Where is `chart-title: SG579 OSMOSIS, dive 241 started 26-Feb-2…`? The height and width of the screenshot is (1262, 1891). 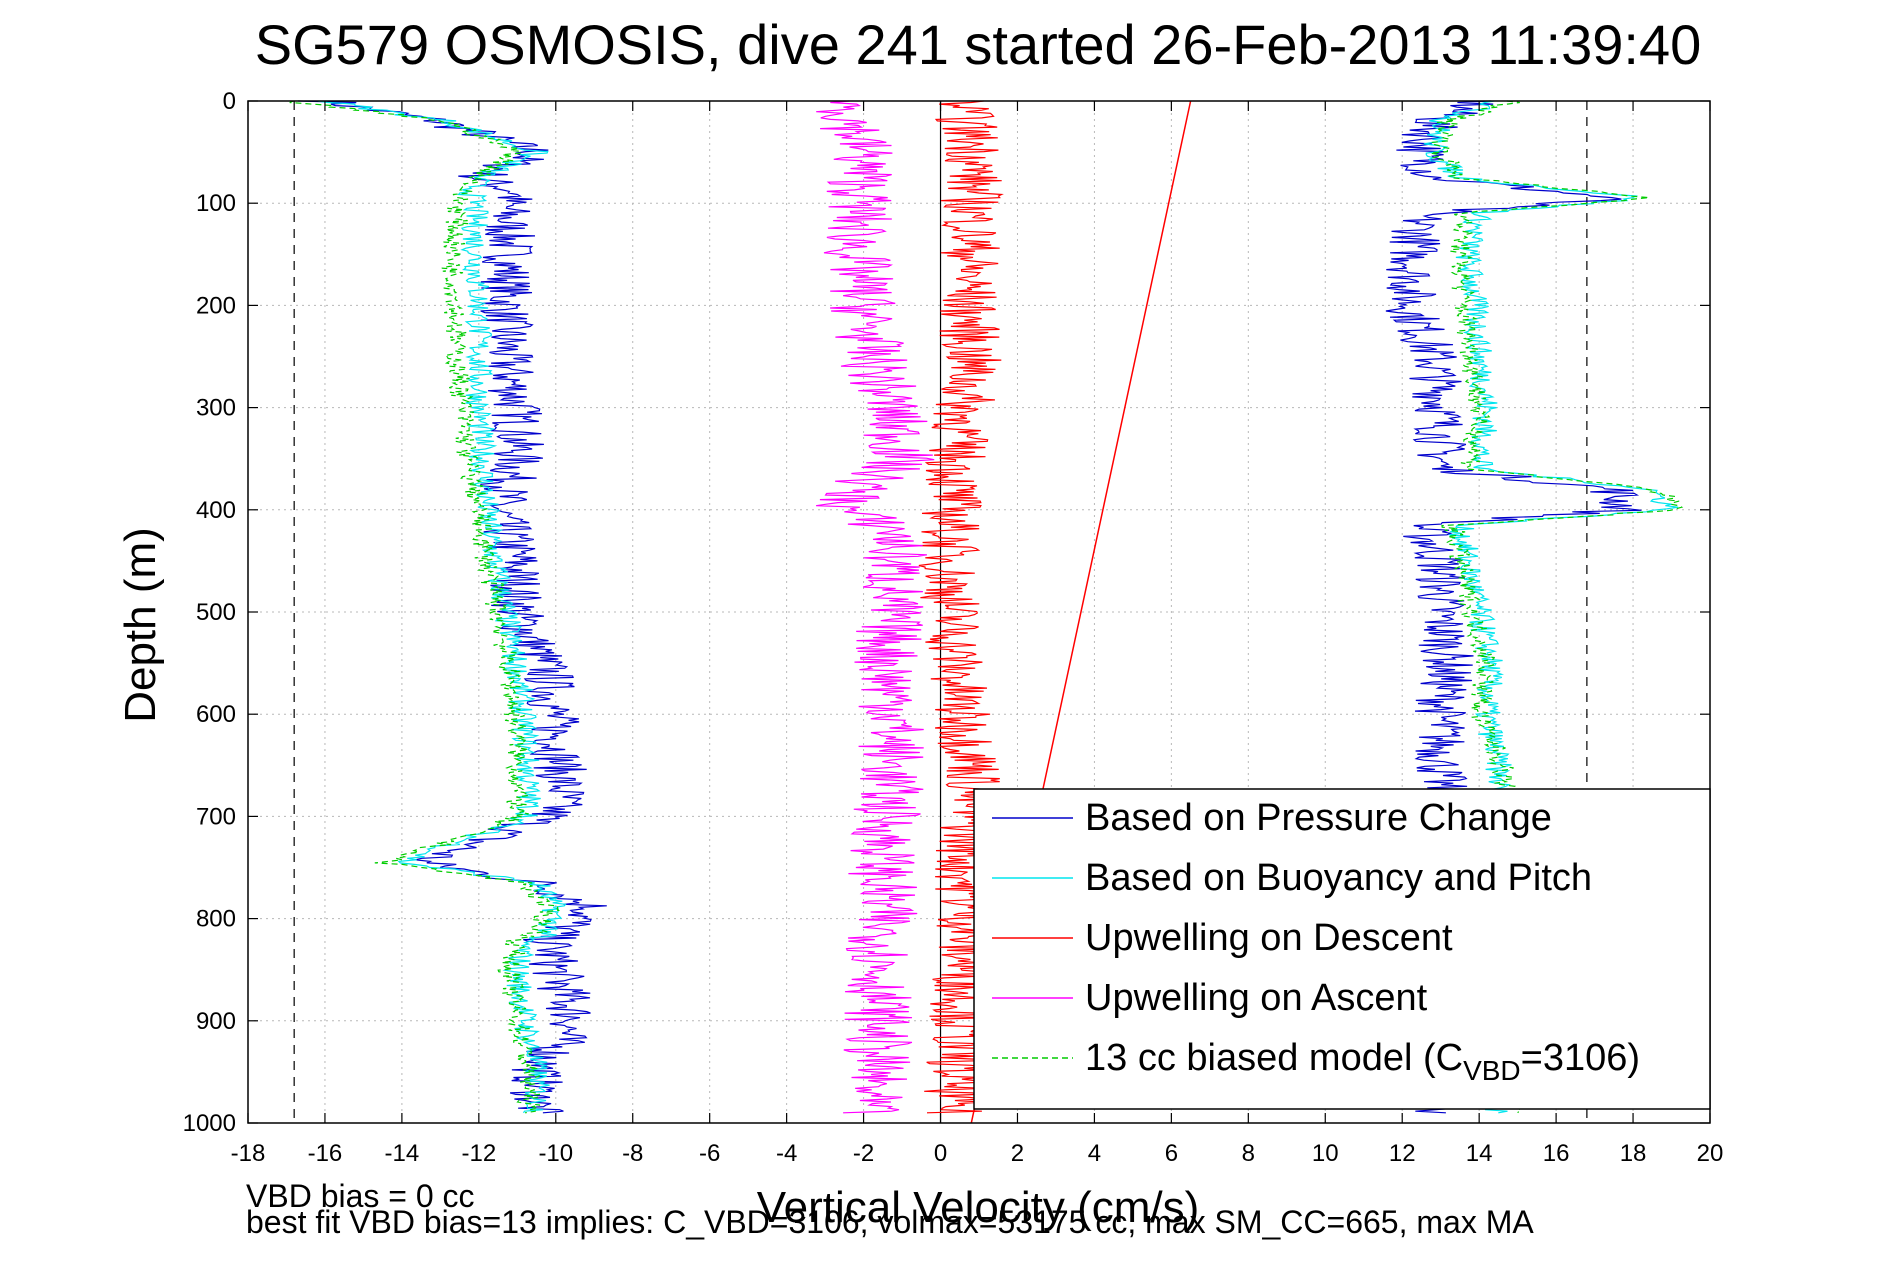 chart-title: SG579 OSMOSIS, dive 241 started 26-Feb-2… is located at coordinates (978, 44).